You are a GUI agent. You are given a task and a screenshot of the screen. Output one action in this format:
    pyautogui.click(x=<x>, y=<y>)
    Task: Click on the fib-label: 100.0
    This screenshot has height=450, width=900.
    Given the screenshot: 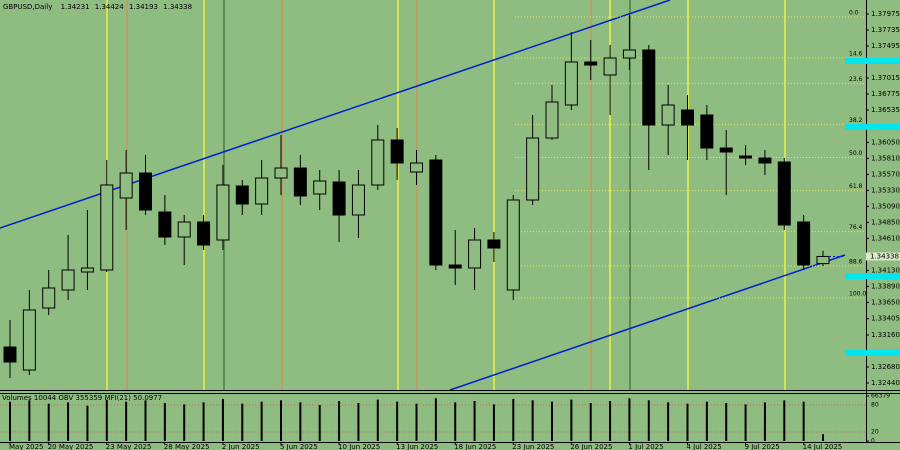 What is the action you would take?
    pyautogui.click(x=857, y=294)
    